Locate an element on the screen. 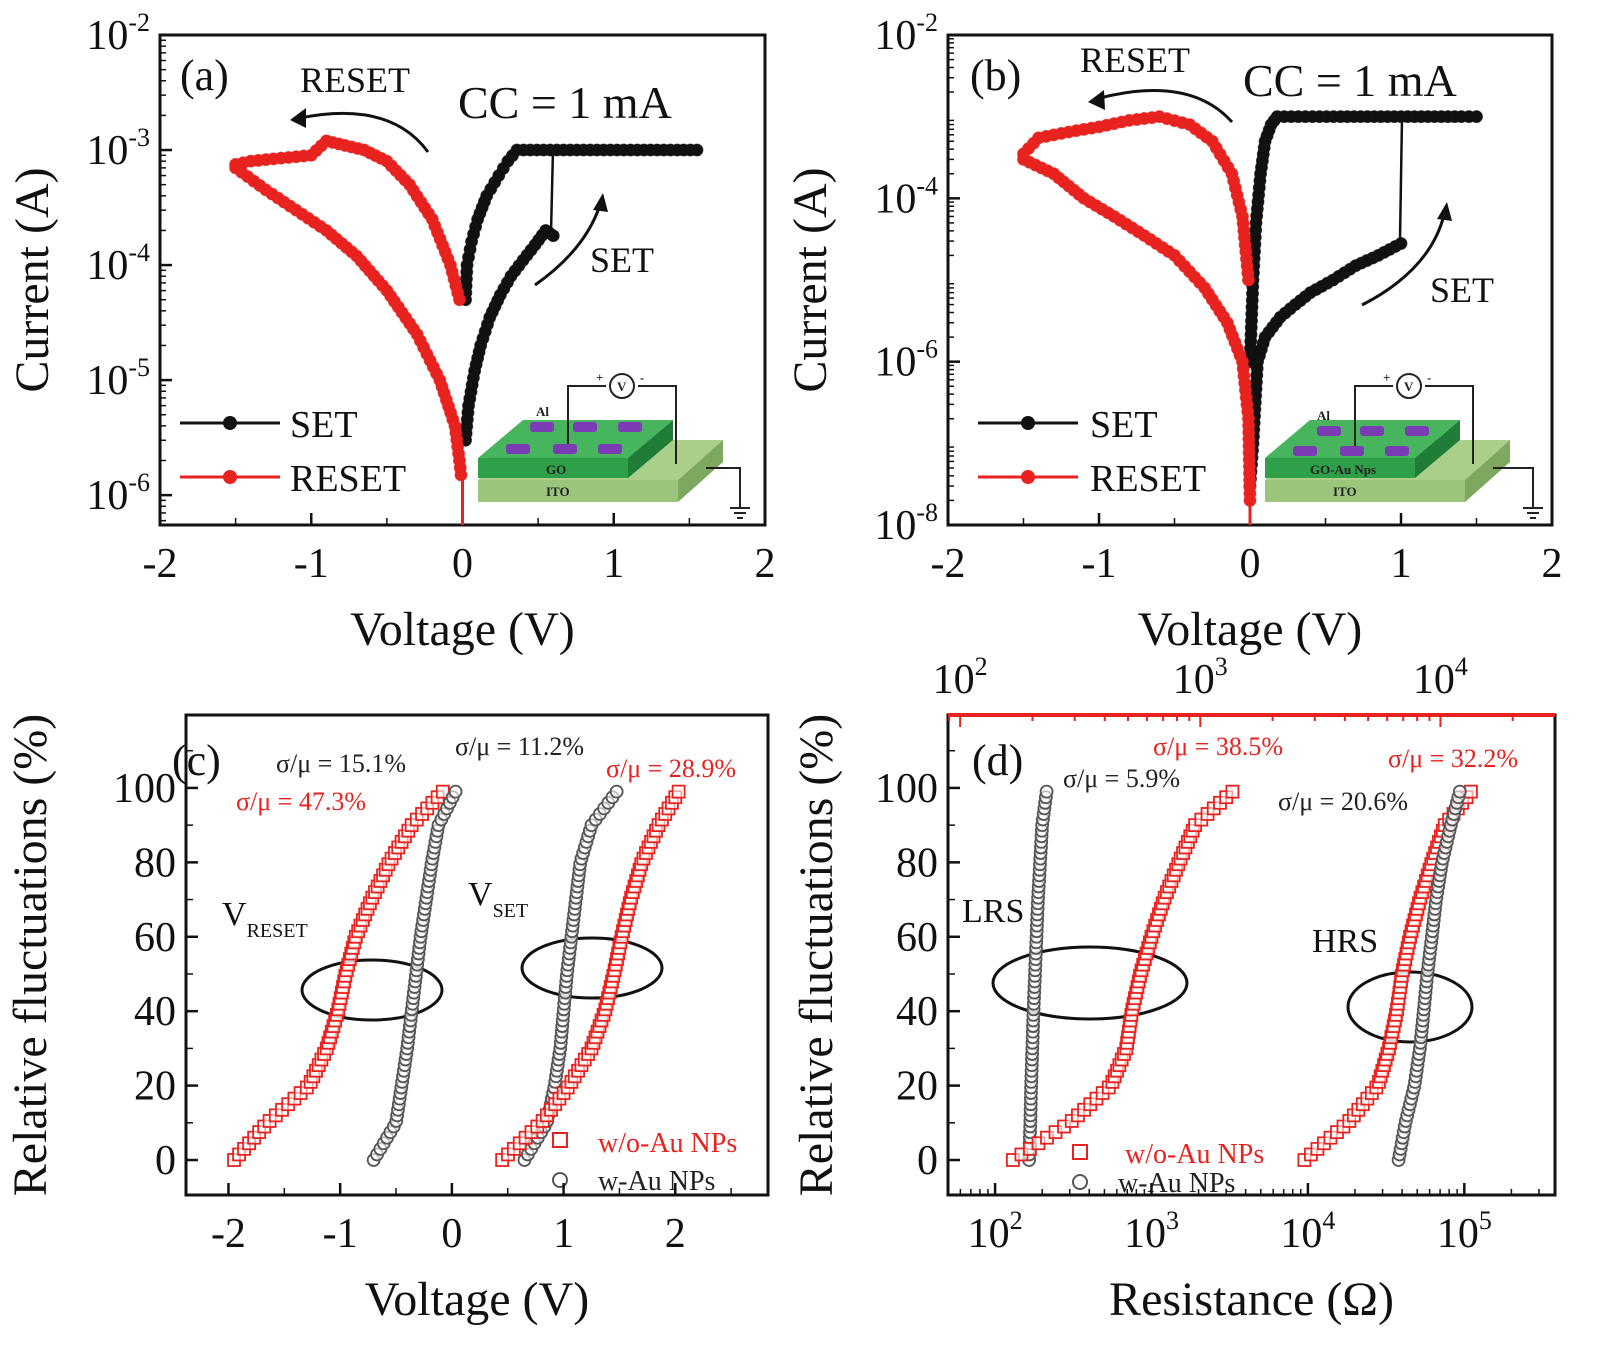 The image size is (1600, 1352). y-tick-label: 80 is located at coordinates (917, 863).